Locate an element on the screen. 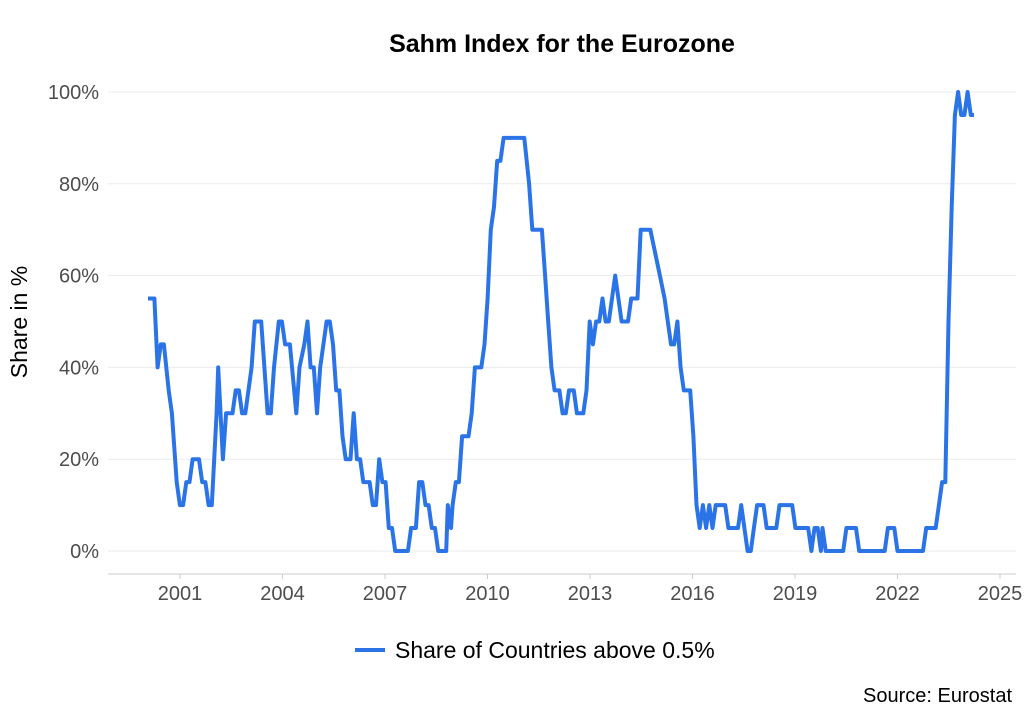  x-tick-label: 2004 is located at coordinates (282, 594).